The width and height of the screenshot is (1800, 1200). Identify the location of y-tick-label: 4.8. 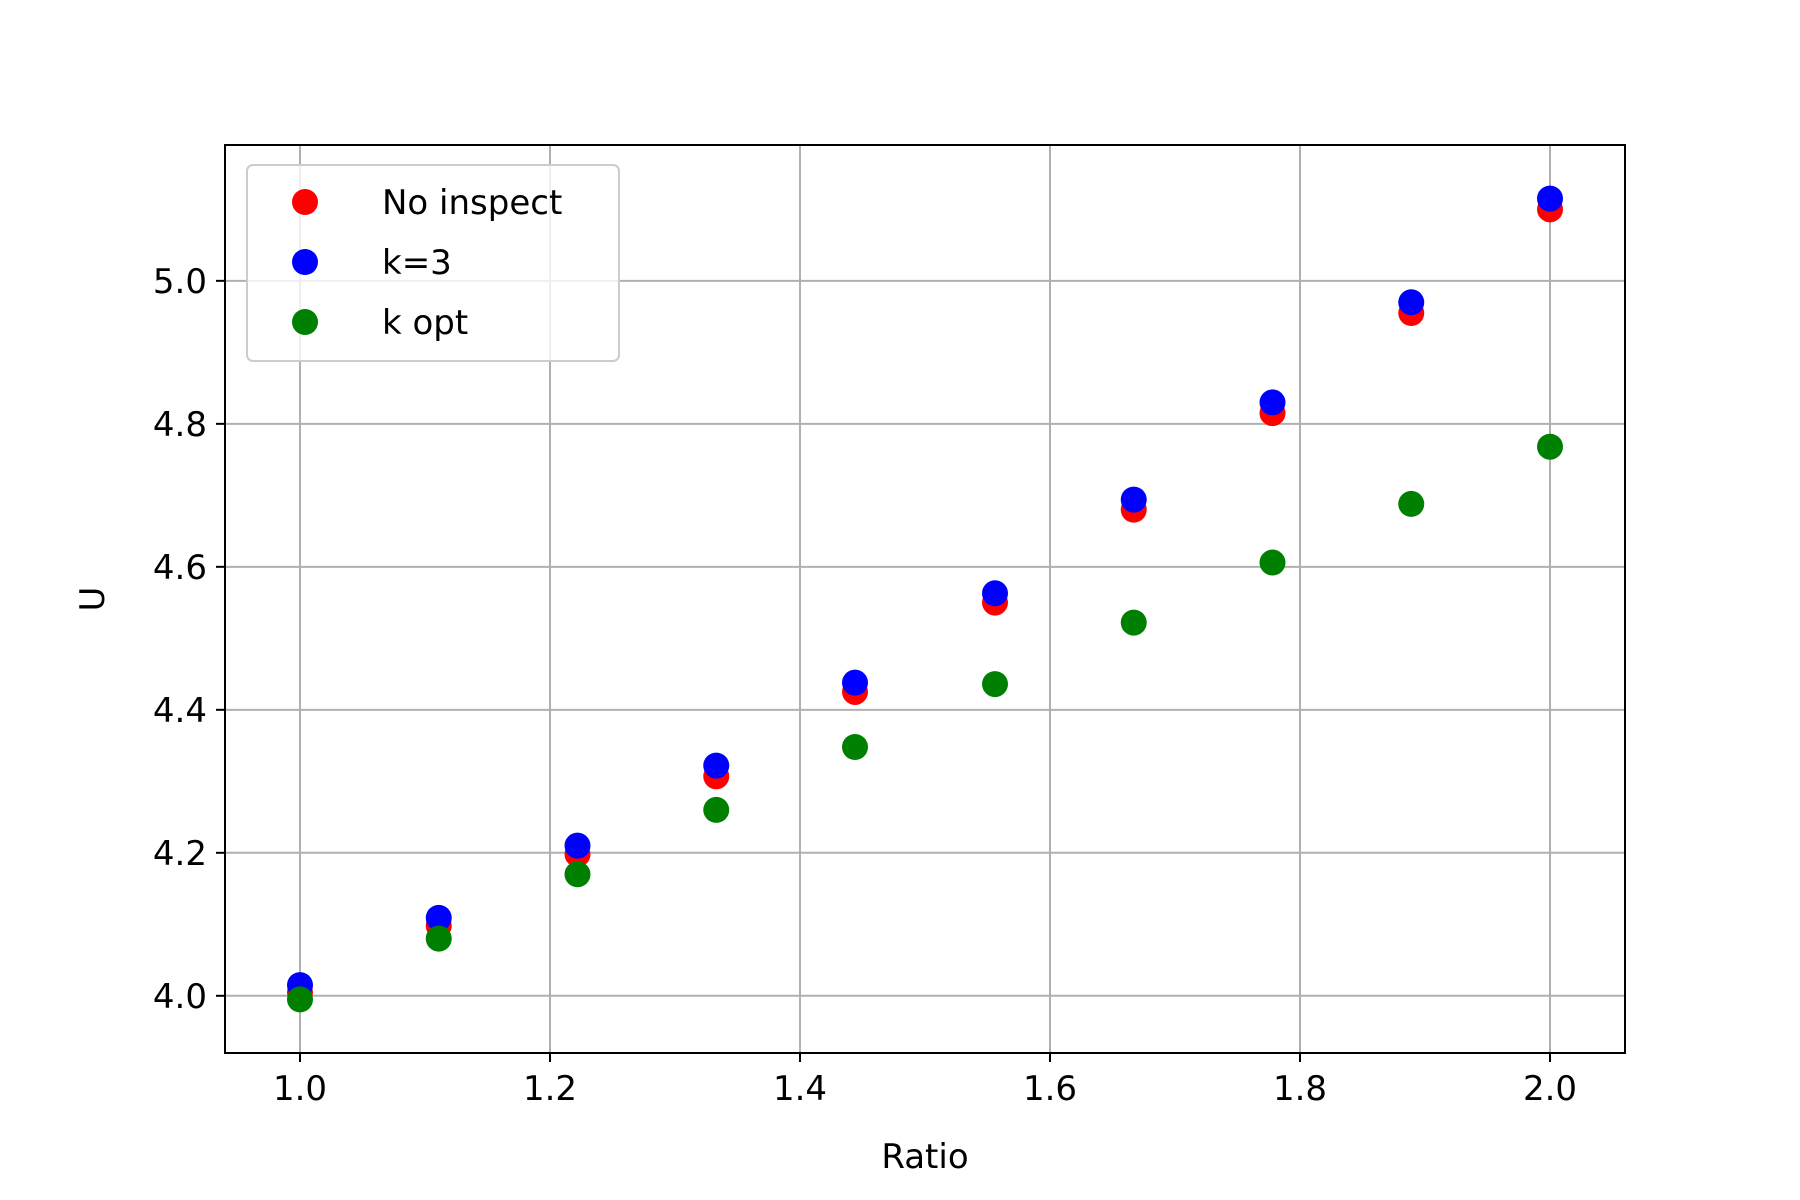
(180, 425).